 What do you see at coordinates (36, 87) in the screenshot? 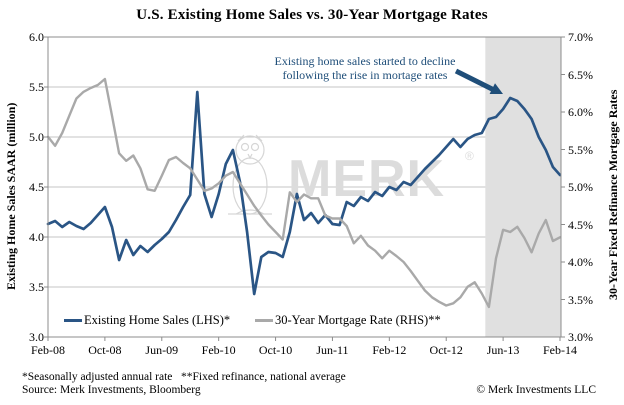
I see `left-axis-tick-label: 5.5` at bounding box center [36, 87].